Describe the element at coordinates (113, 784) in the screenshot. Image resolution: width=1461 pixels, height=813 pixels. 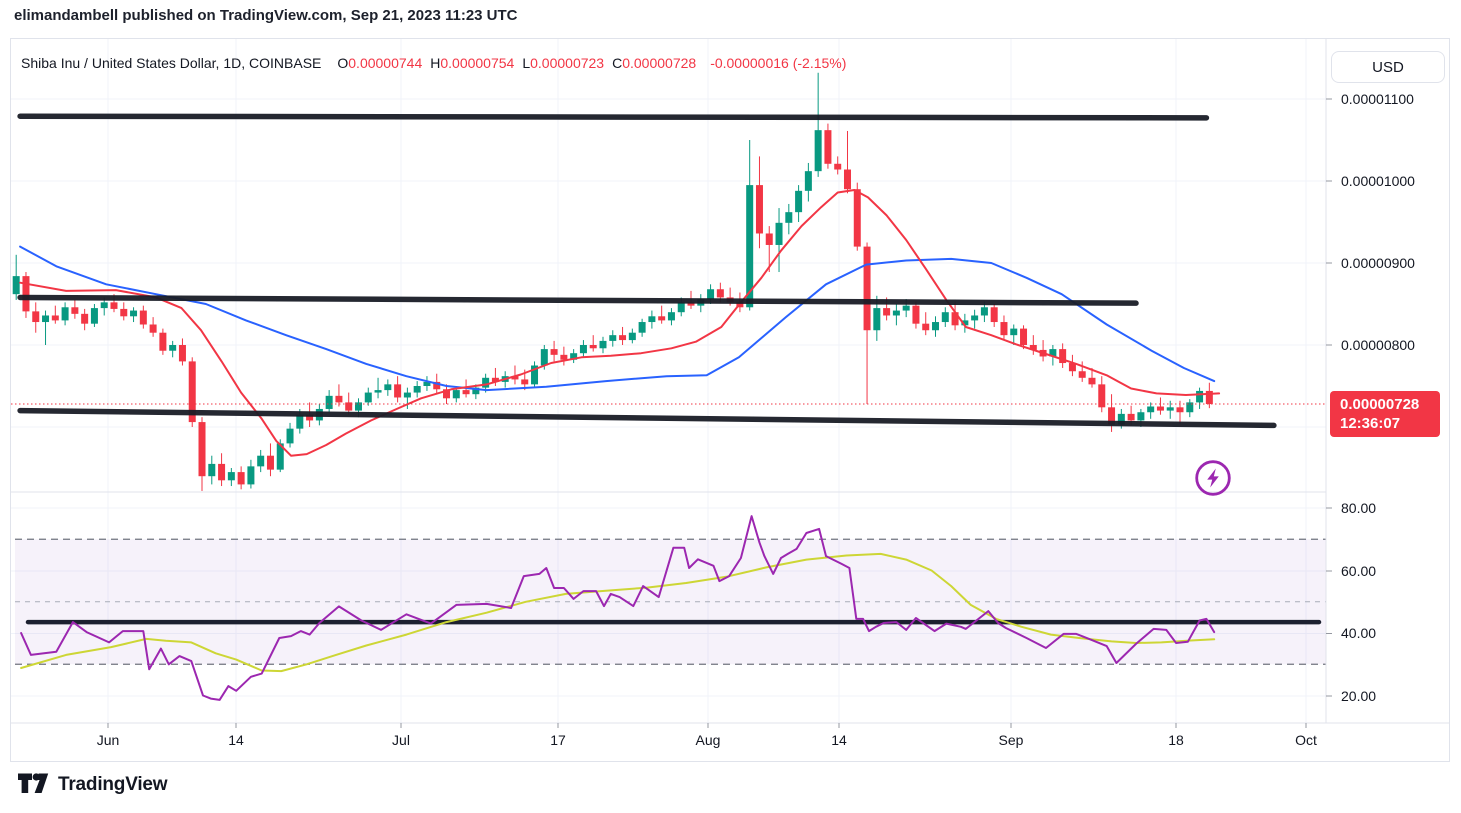
I see `tradingview-logo-text: TradingView` at that location.